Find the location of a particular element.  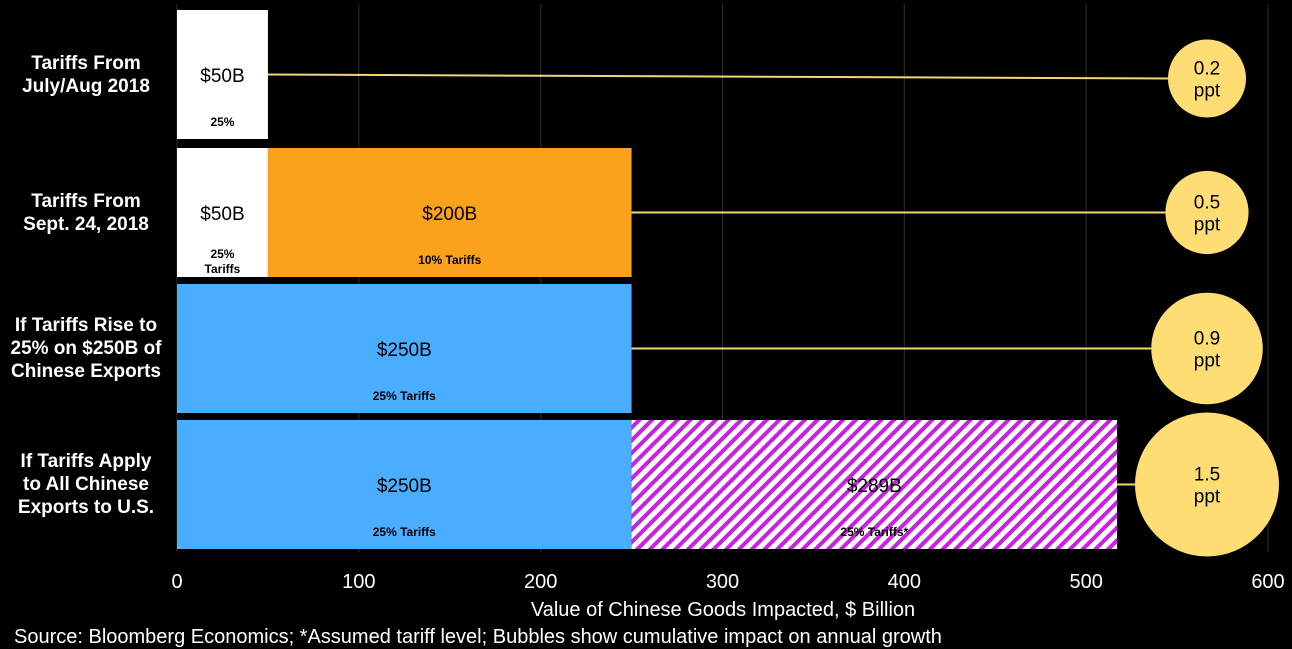

bubble-label: 0.2 is located at coordinates (1207, 69).